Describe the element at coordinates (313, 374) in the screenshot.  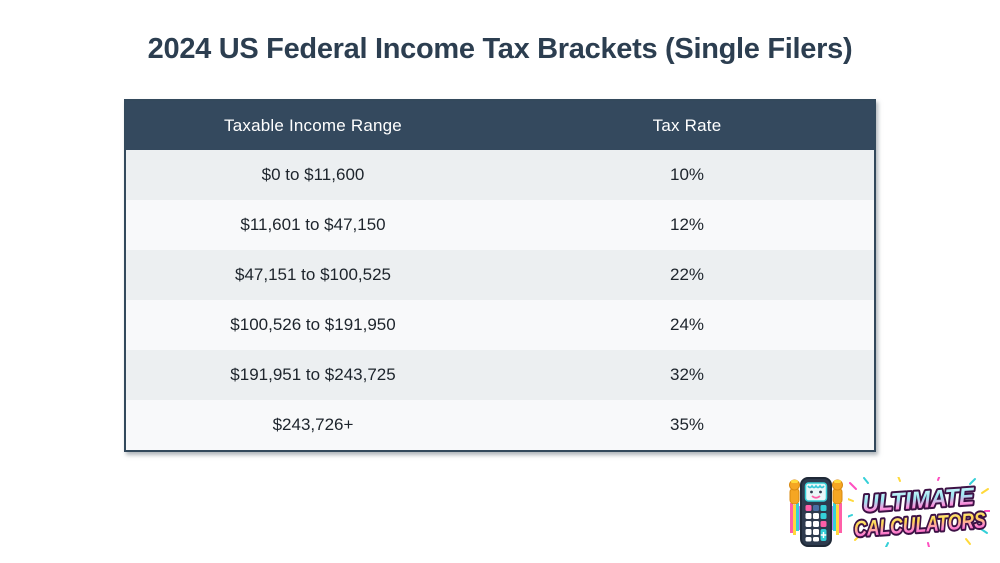
I see `income-range-cell: $191,951 to $243,725` at that location.